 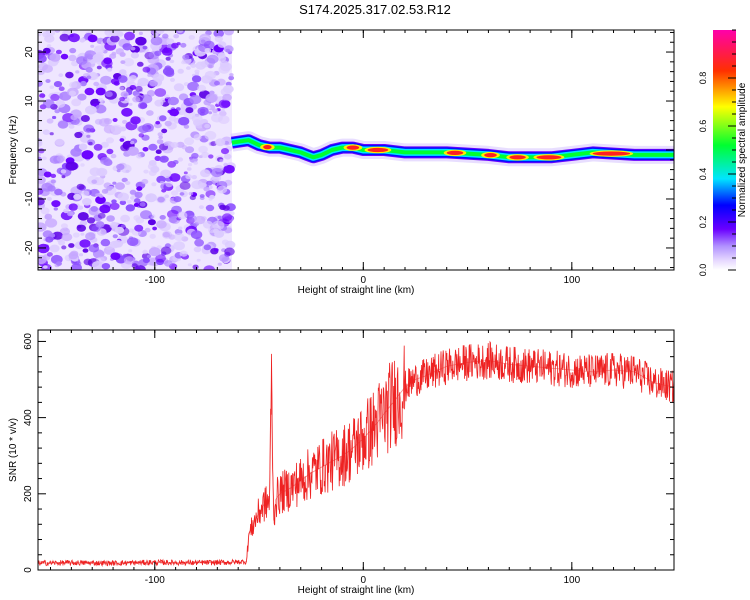 What do you see at coordinates (724, 150) in the screenshot?
I see `colorbar-strip` at bounding box center [724, 150].